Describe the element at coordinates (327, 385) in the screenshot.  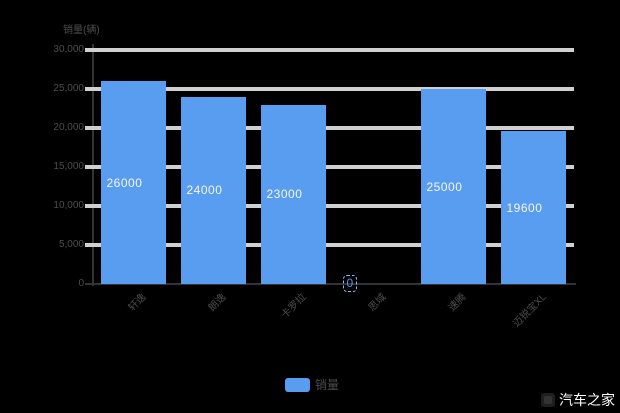
I see `legend-label: 销量` at that location.